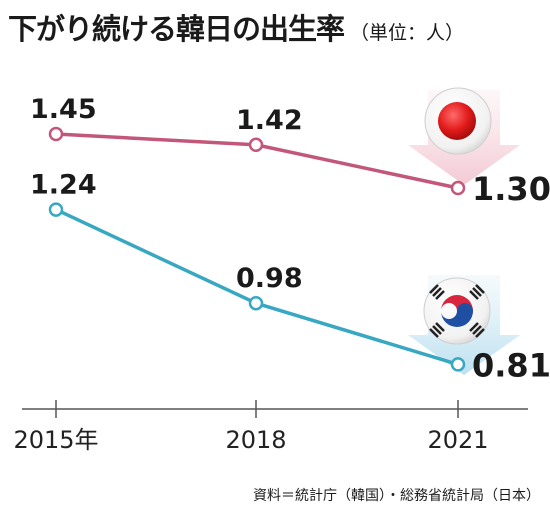 The width and height of the screenshot is (550, 515). Describe the element at coordinates (269, 278) in the screenshot. I see `korea-data-label: 0.98` at that location.